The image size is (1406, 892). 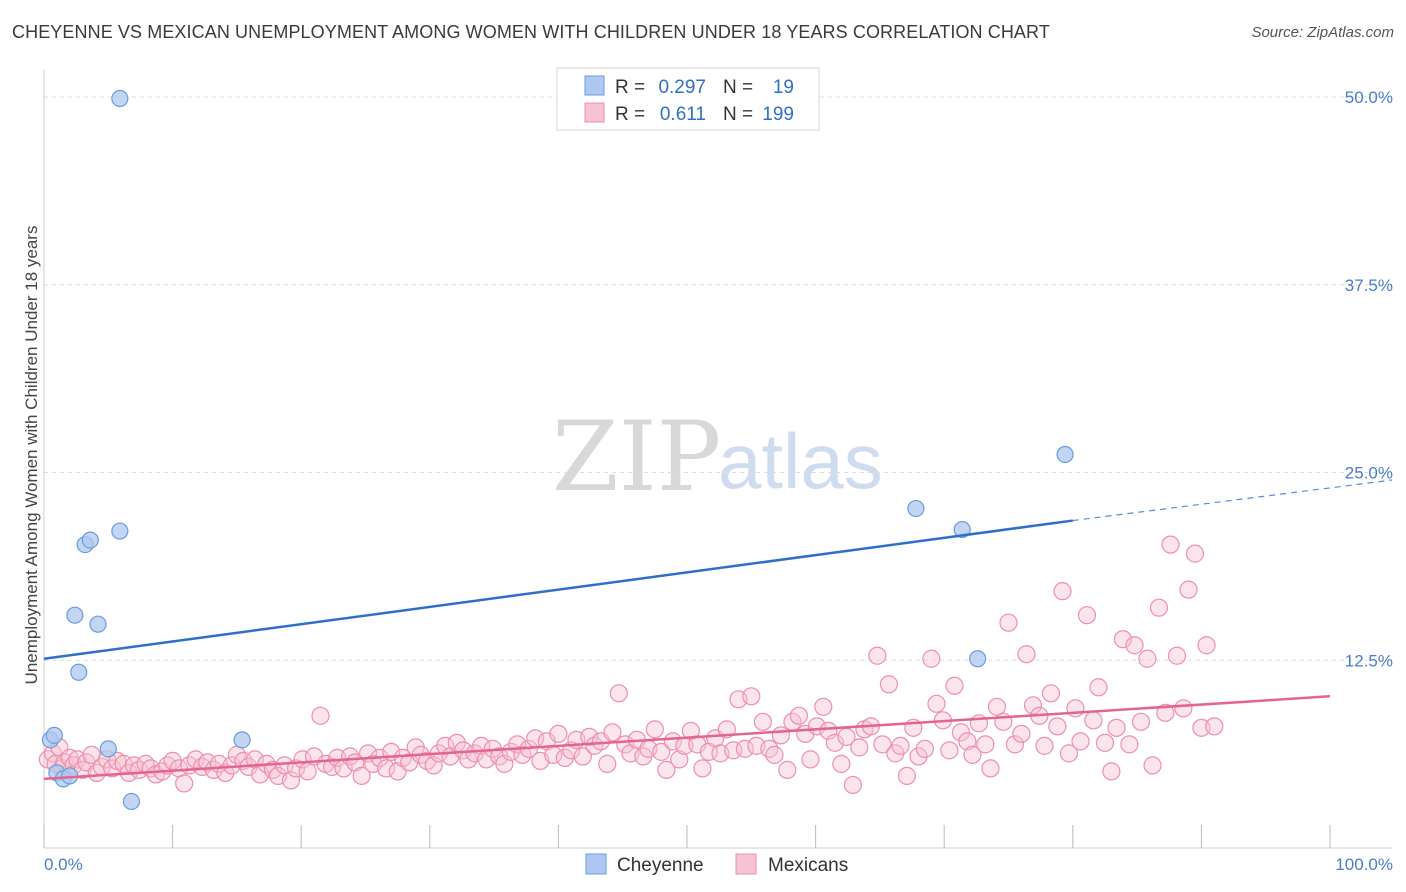 What do you see at coordinates (660, 865) in the screenshot?
I see `bottom-legend-label-cheyenne: Cheyenne` at bounding box center [660, 865].